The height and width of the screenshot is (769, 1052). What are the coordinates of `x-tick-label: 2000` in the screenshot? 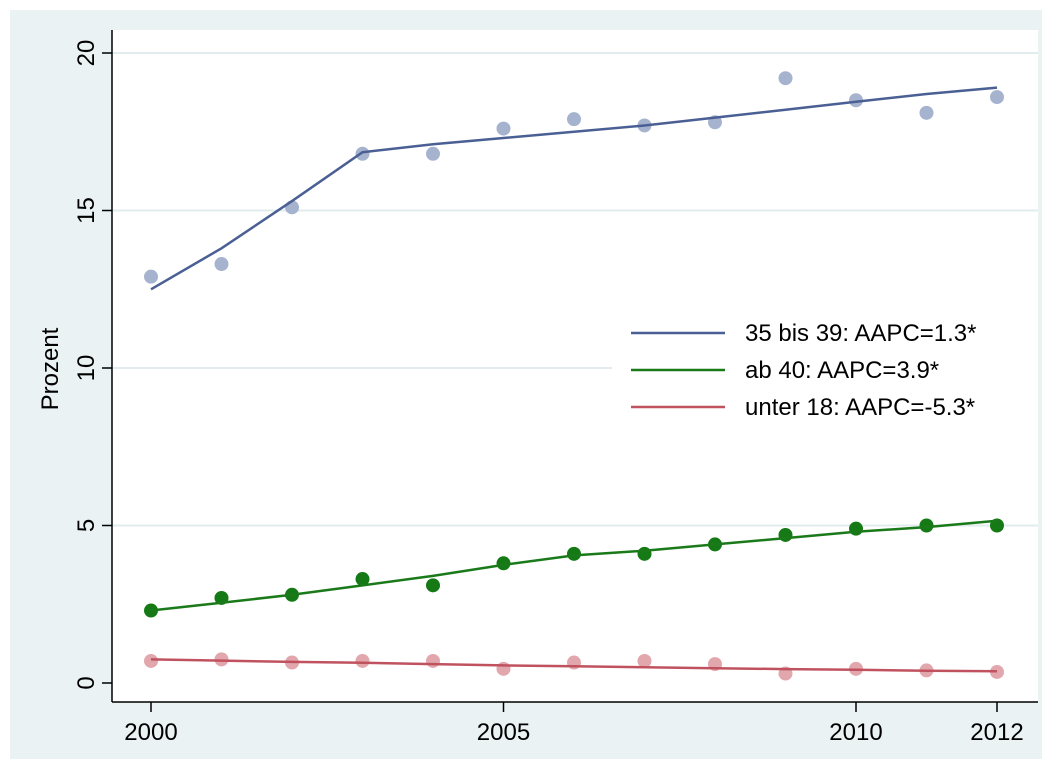 It's located at (150, 732).